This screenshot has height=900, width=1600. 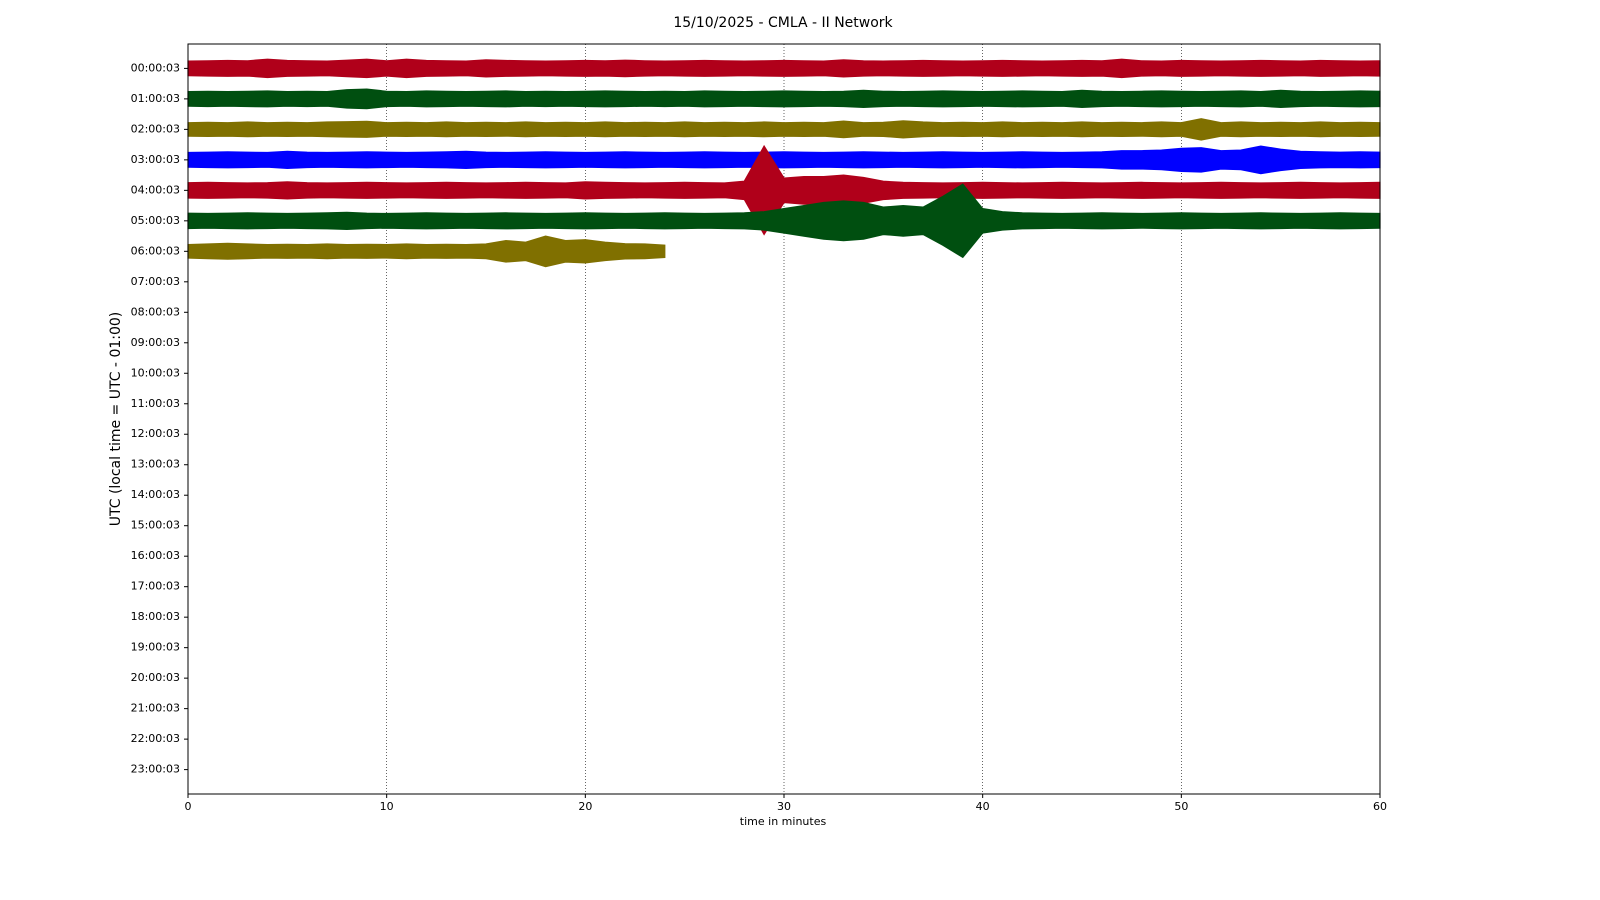 I want to click on y-tick-label: 08:00:03, so click(x=155, y=311).